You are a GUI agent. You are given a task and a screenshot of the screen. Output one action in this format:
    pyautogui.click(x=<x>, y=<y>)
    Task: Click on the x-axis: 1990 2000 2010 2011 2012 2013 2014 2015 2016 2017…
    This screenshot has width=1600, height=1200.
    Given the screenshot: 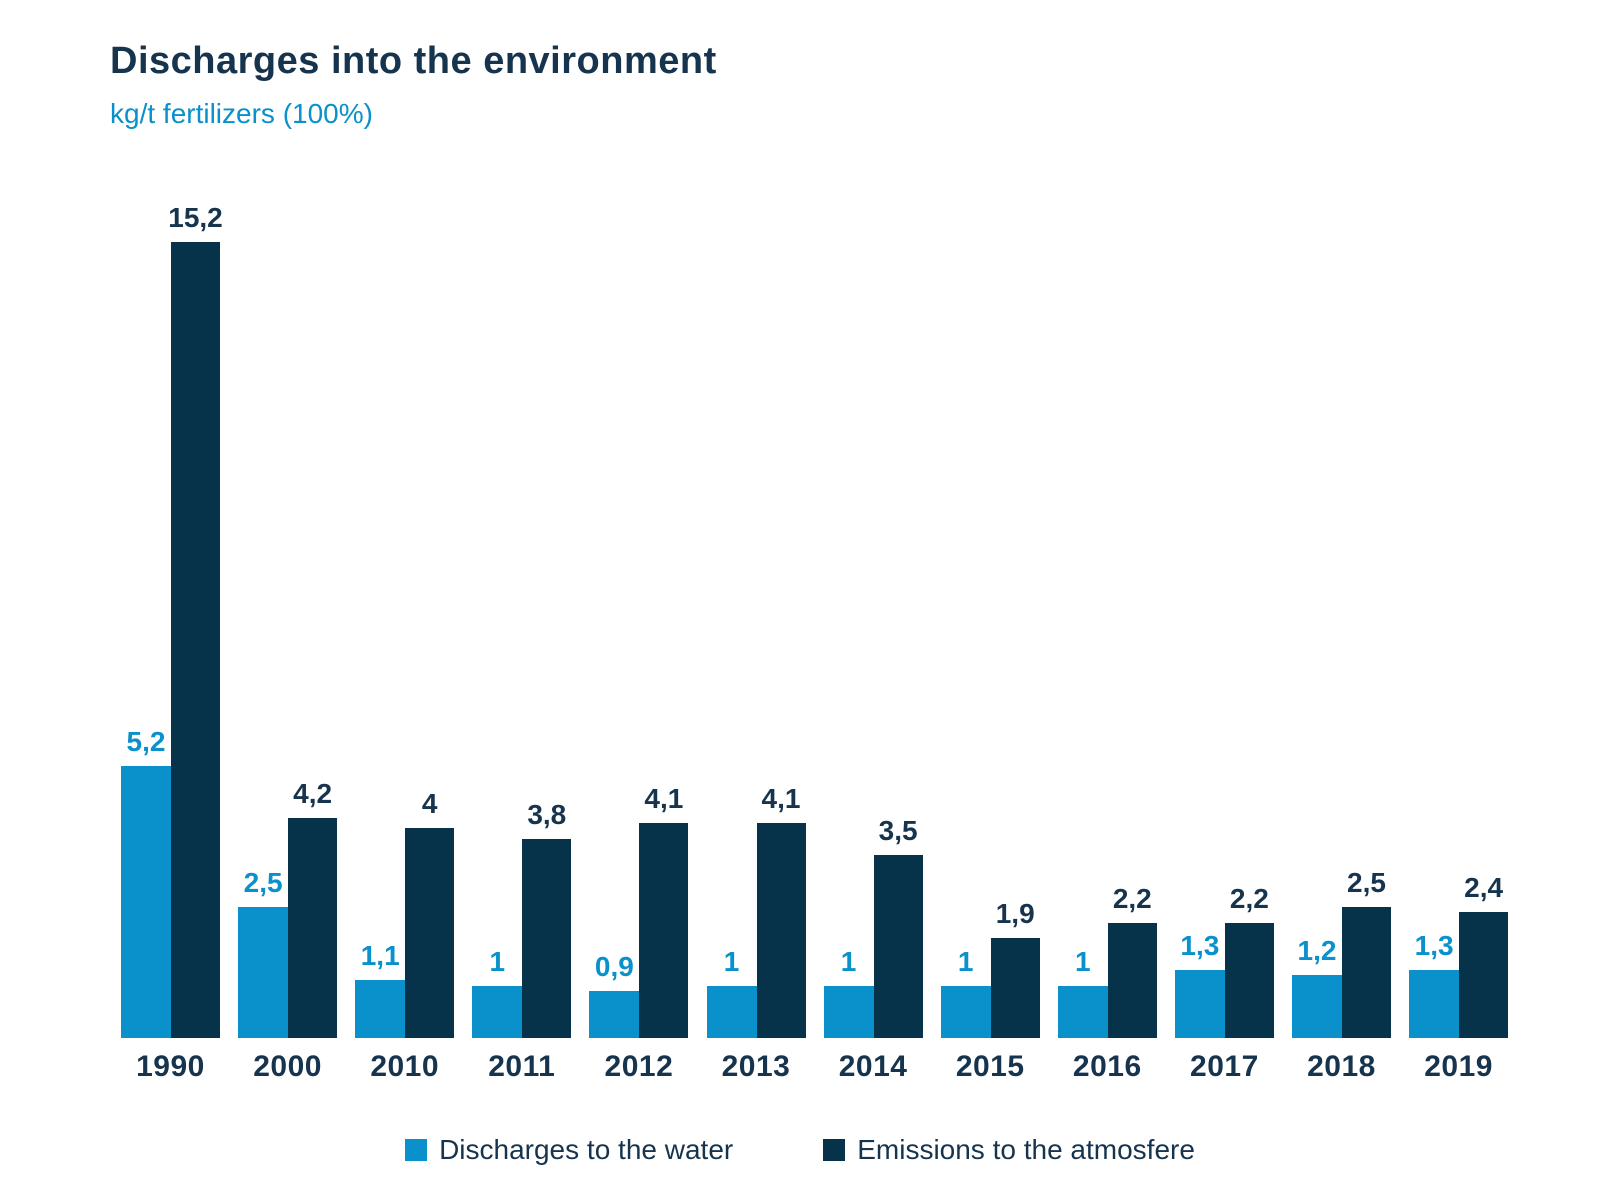 What is the action you would take?
    pyautogui.click(x=850, y=1070)
    